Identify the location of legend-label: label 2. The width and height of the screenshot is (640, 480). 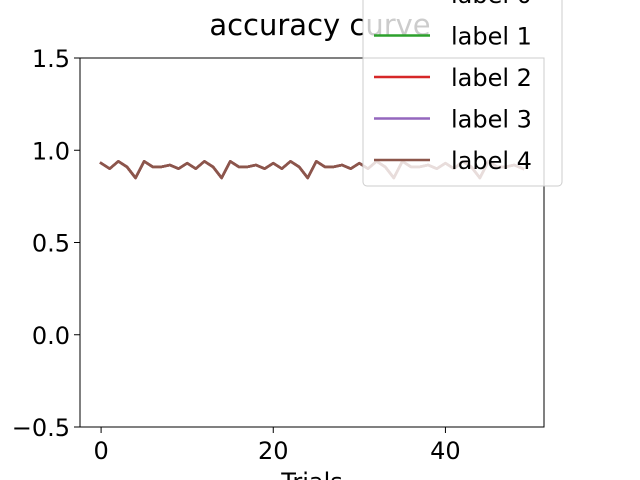
(491, 78).